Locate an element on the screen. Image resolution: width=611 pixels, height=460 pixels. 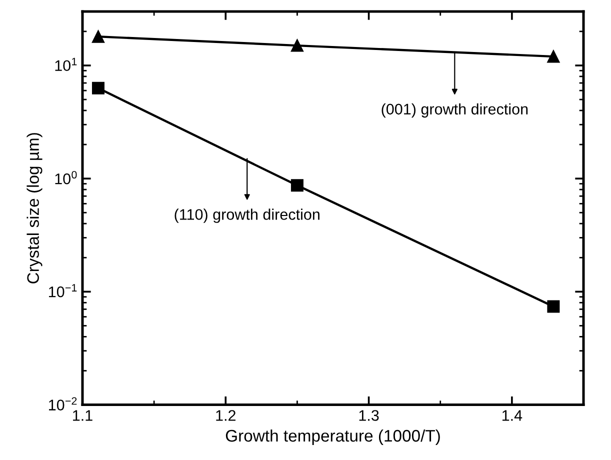
annotation: (001) growth direction is located at coordinates (455, 110).